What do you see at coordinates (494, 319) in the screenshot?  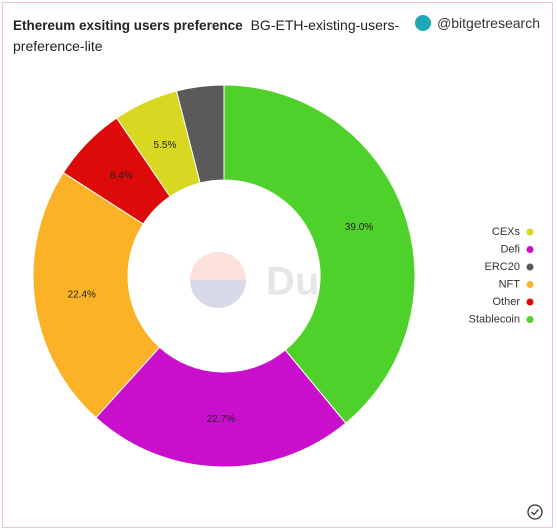 I see `legend-label: Stablecoin` at bounding box center [494, 319].